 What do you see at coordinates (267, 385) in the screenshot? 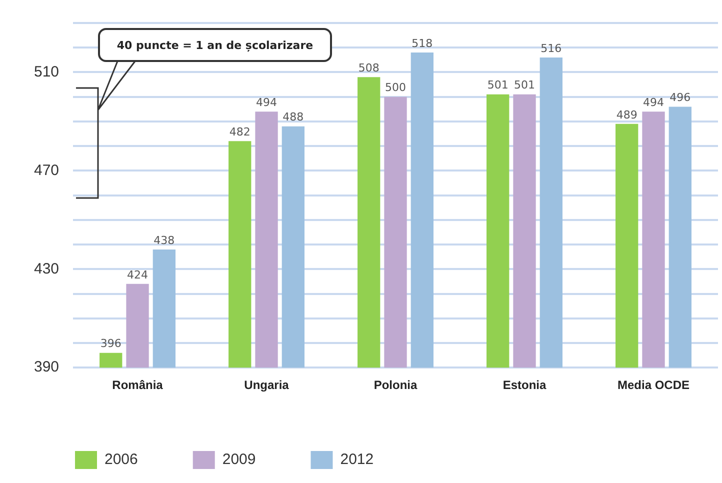
I see `x-tick-label: Ungaria` at bounding box center [267, 385].